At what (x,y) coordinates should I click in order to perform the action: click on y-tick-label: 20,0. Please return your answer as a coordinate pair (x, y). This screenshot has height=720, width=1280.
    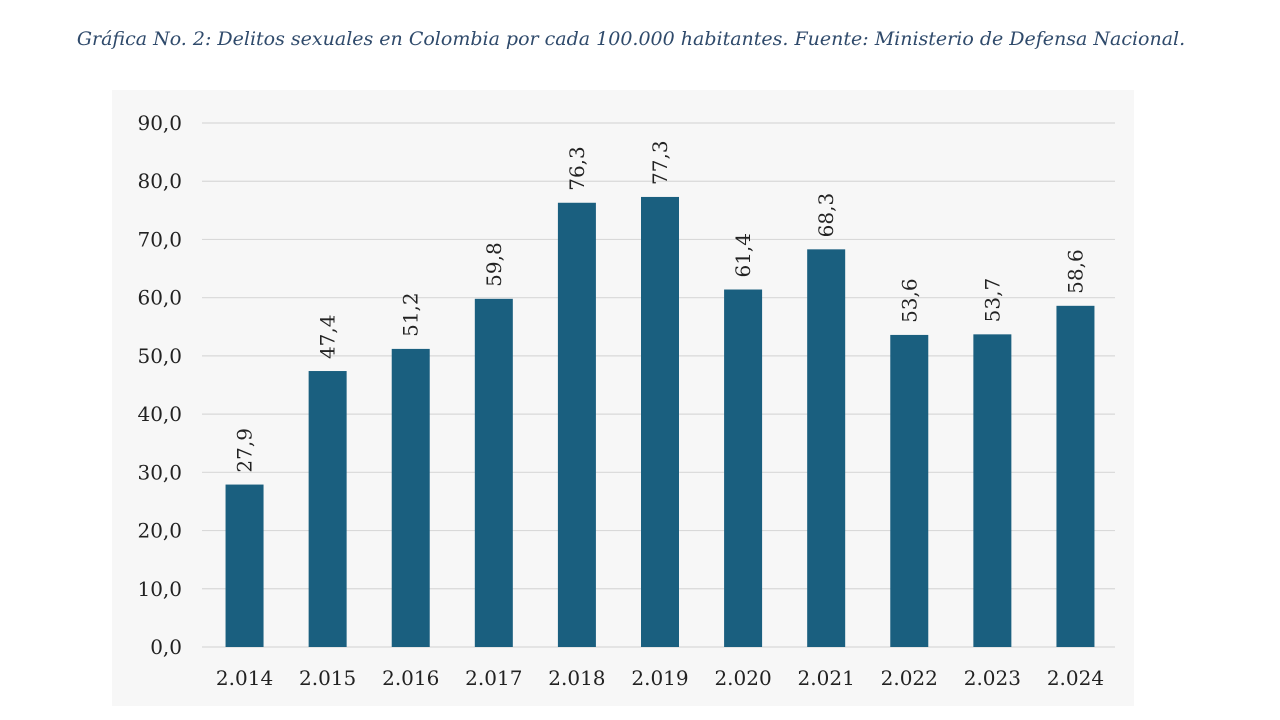
    Looking at the image, I should click on (159, 531).